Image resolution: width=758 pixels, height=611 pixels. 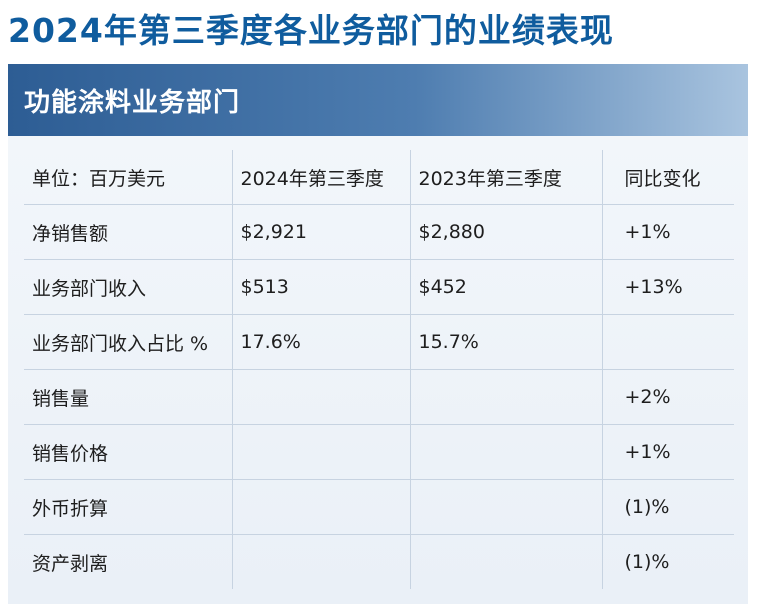 What do you see at coordinates (321, 287) in the screenshot?
I see `cell-q3-2024: $513` at bounding box center [321, 287].